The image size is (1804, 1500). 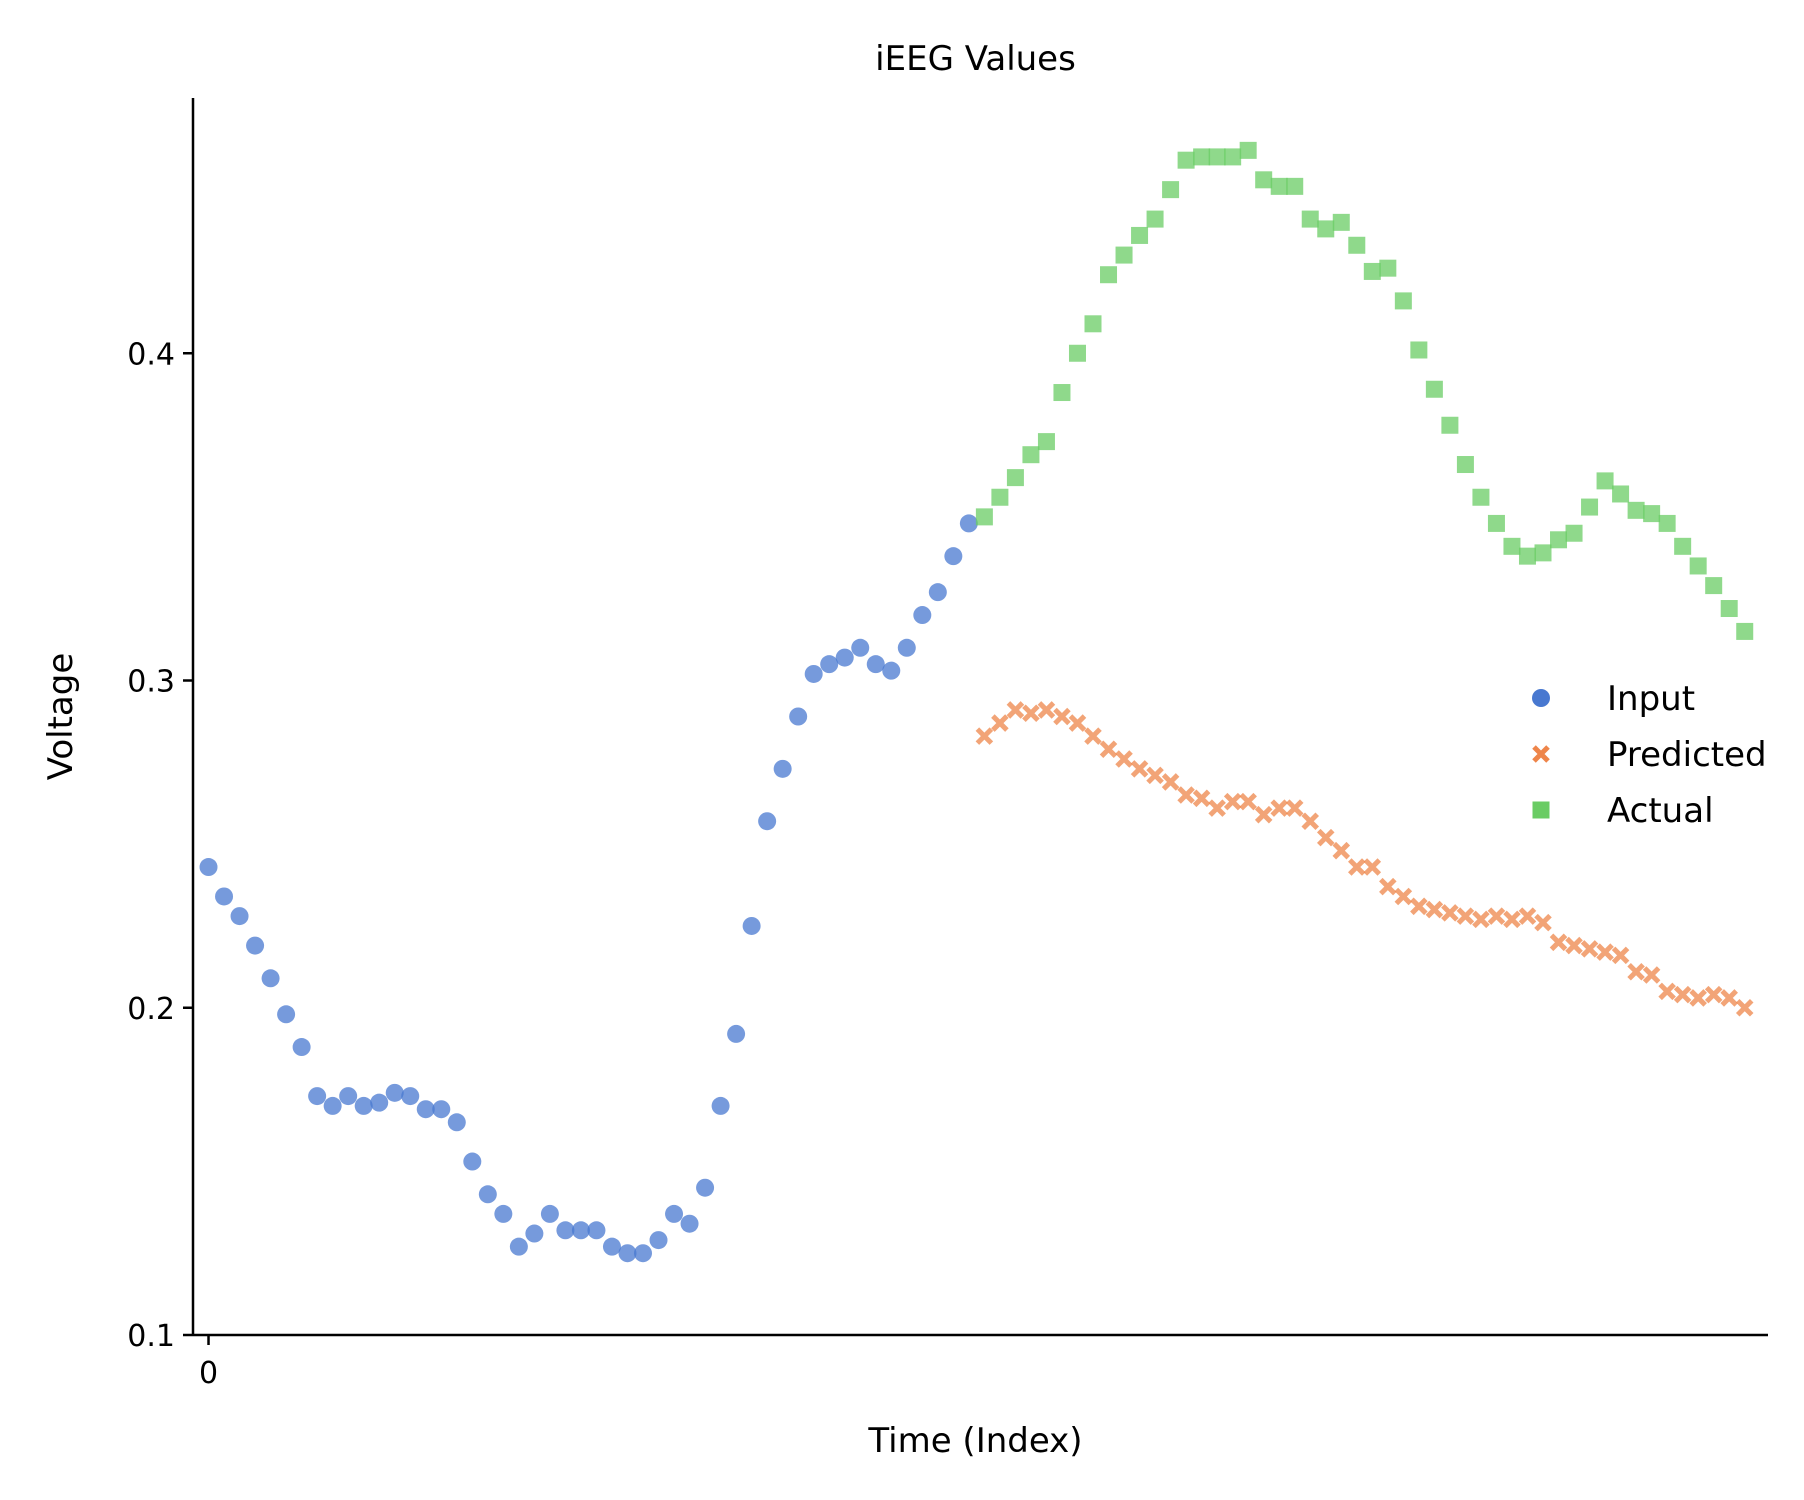 I want to click on legend-marker-input, so click(x=1541, y=698).